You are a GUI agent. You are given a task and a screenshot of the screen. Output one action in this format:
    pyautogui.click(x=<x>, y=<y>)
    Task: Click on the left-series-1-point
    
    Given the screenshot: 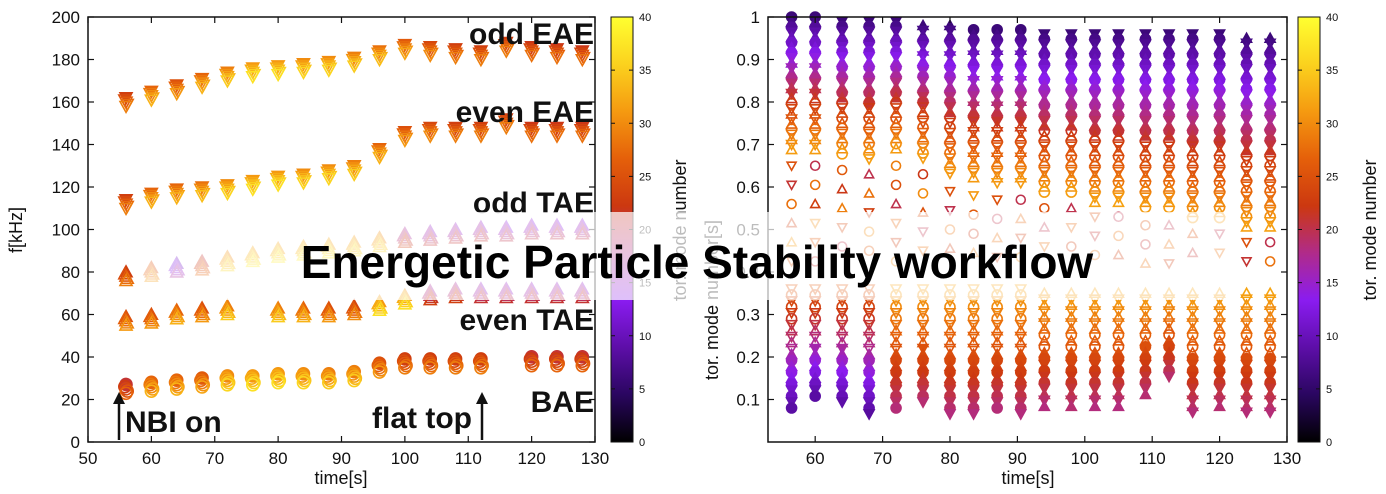 What is the action you would take?
    pyautogui.click(x=531, y=137)
    